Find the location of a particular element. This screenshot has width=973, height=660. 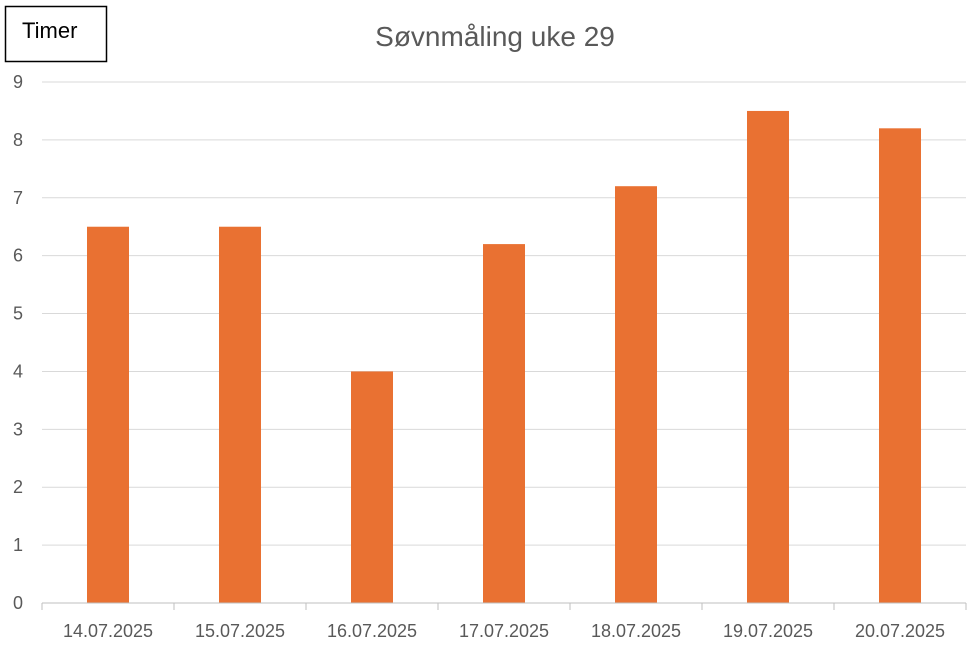

x-tick-label: 17.07.2025 is located at coordinates (504, 631).